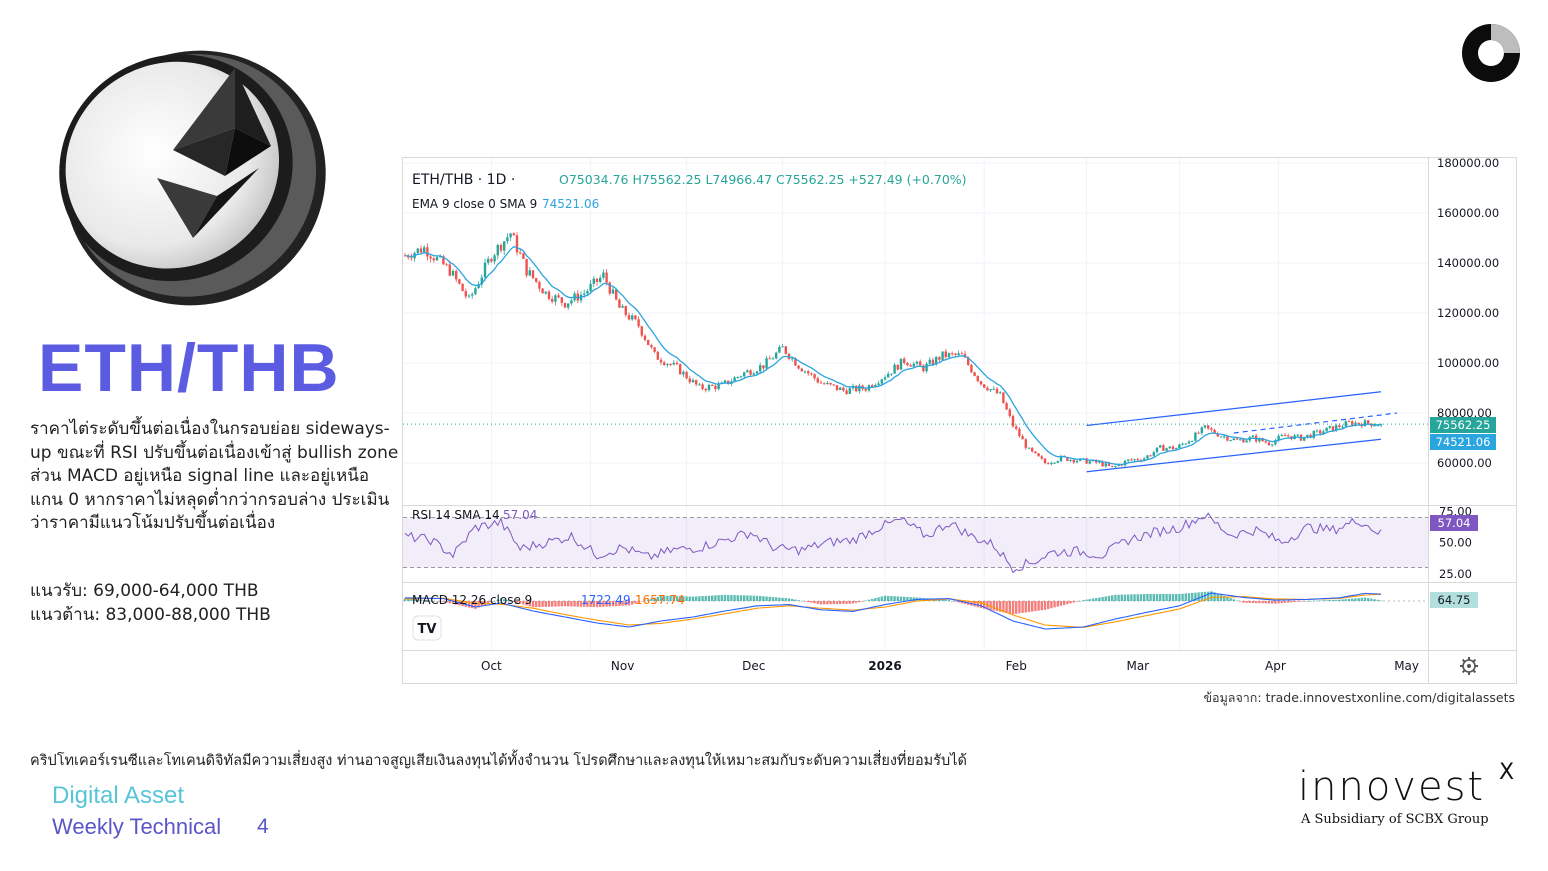  Describe the element at coordinates (1469, 666) in the screenshot. I see `chart-settings-gear-icon` at that location.